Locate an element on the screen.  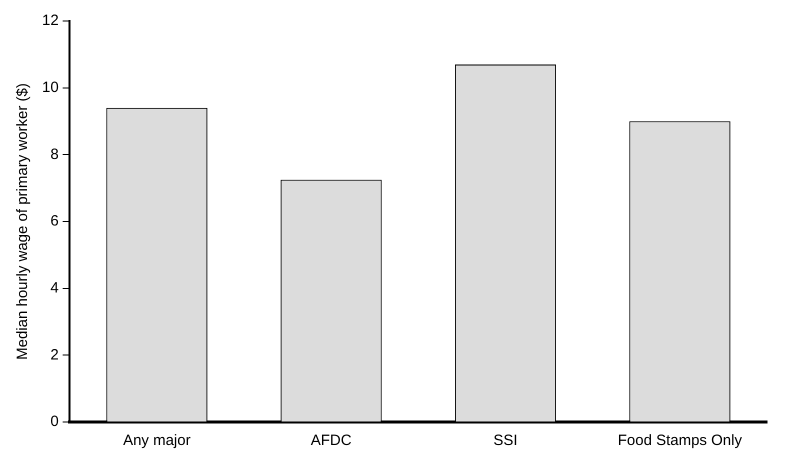
y-tick-label: 10 is located at coordinates (50, 87).